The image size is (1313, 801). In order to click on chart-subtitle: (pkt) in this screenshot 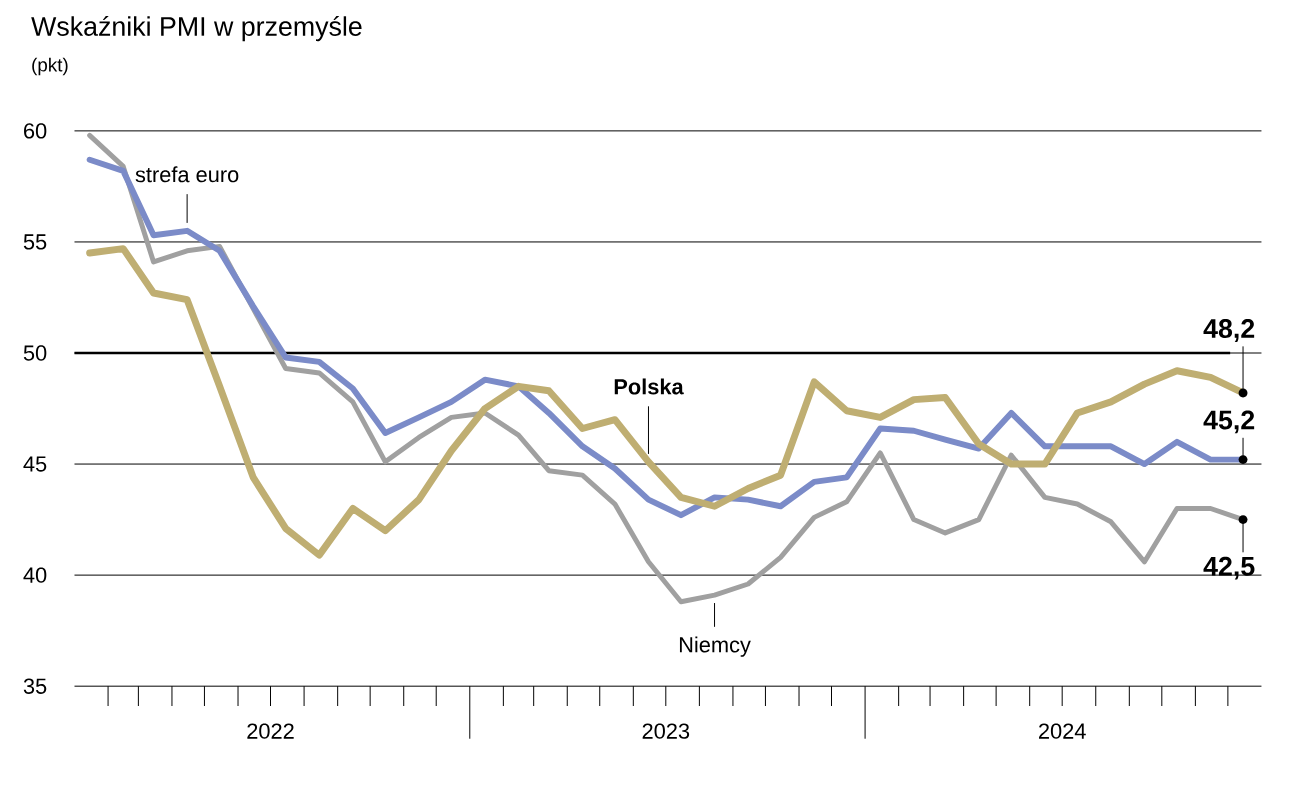, I will do `click(50, 66)`.